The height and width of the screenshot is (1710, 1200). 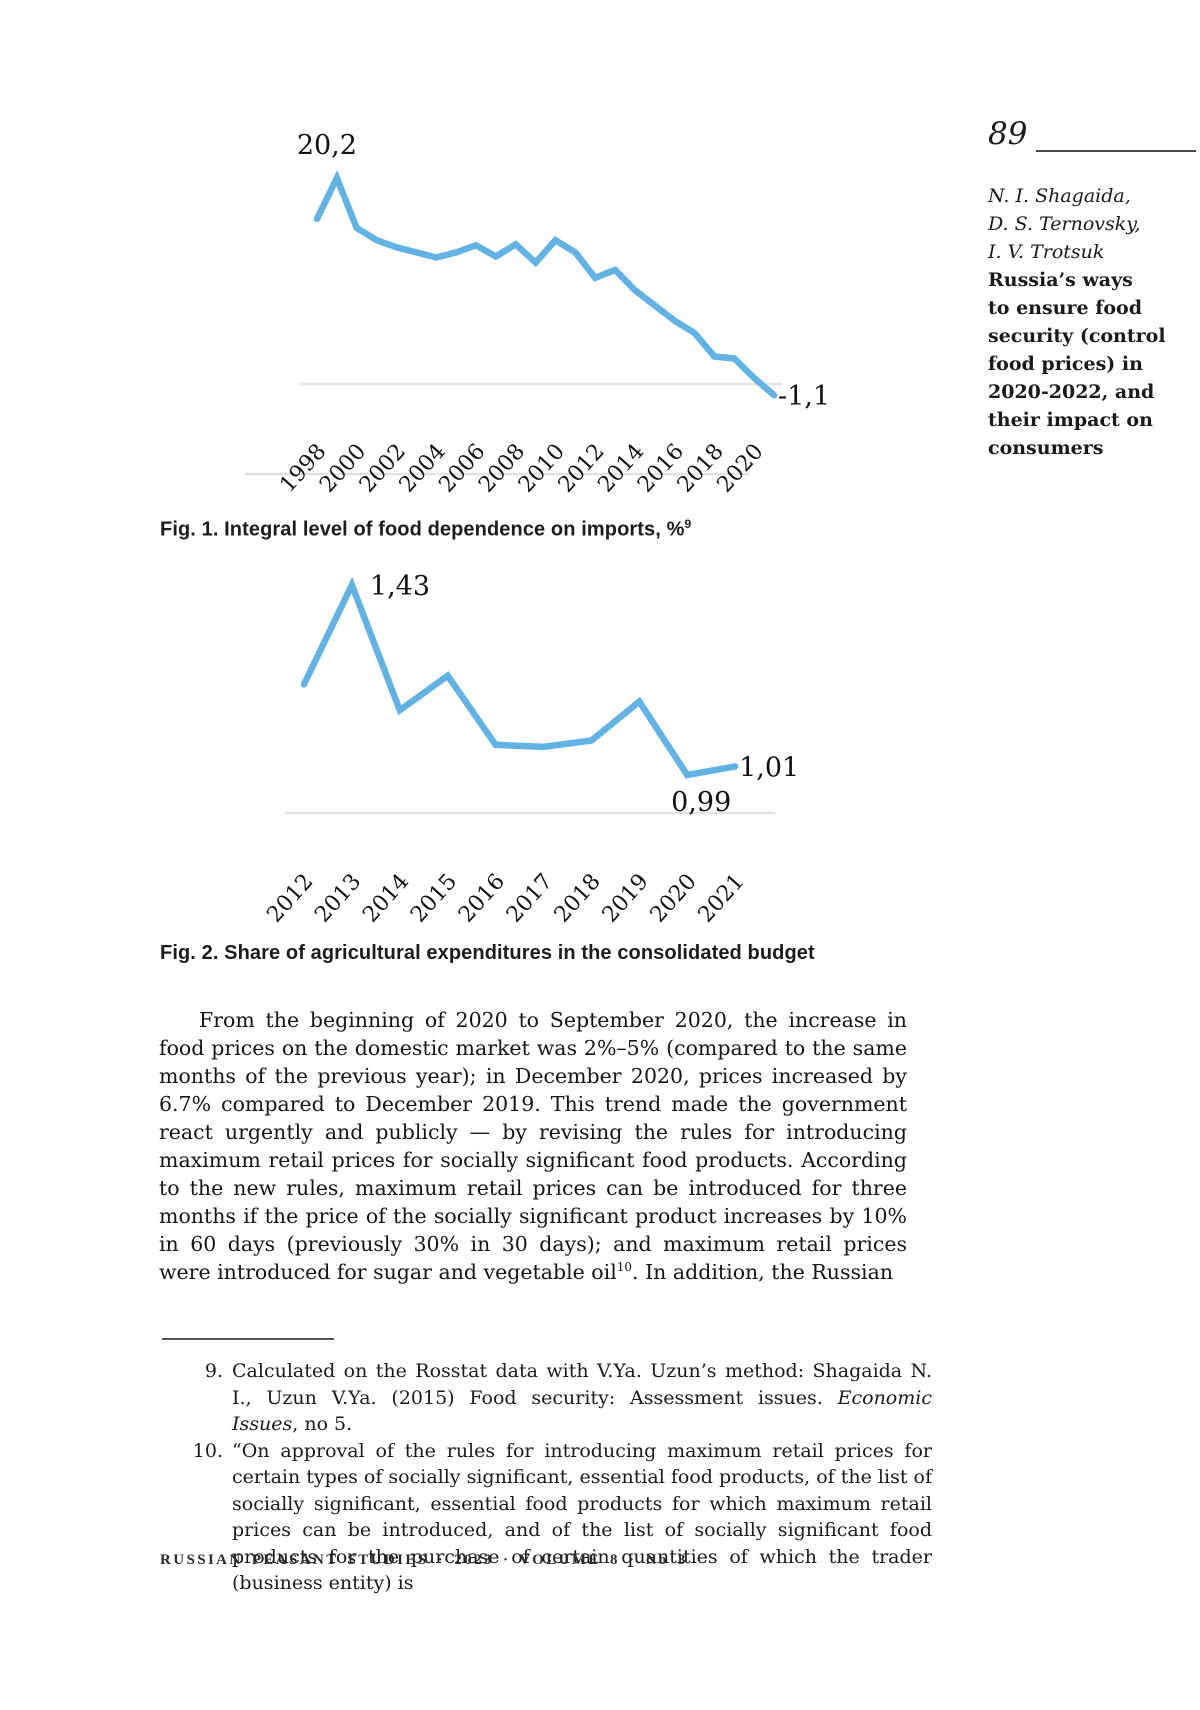 What do you see at coordinates (327, 145) in the screenshot?
I see `data-point-label: 20,2` at bounding box center [327, 145].